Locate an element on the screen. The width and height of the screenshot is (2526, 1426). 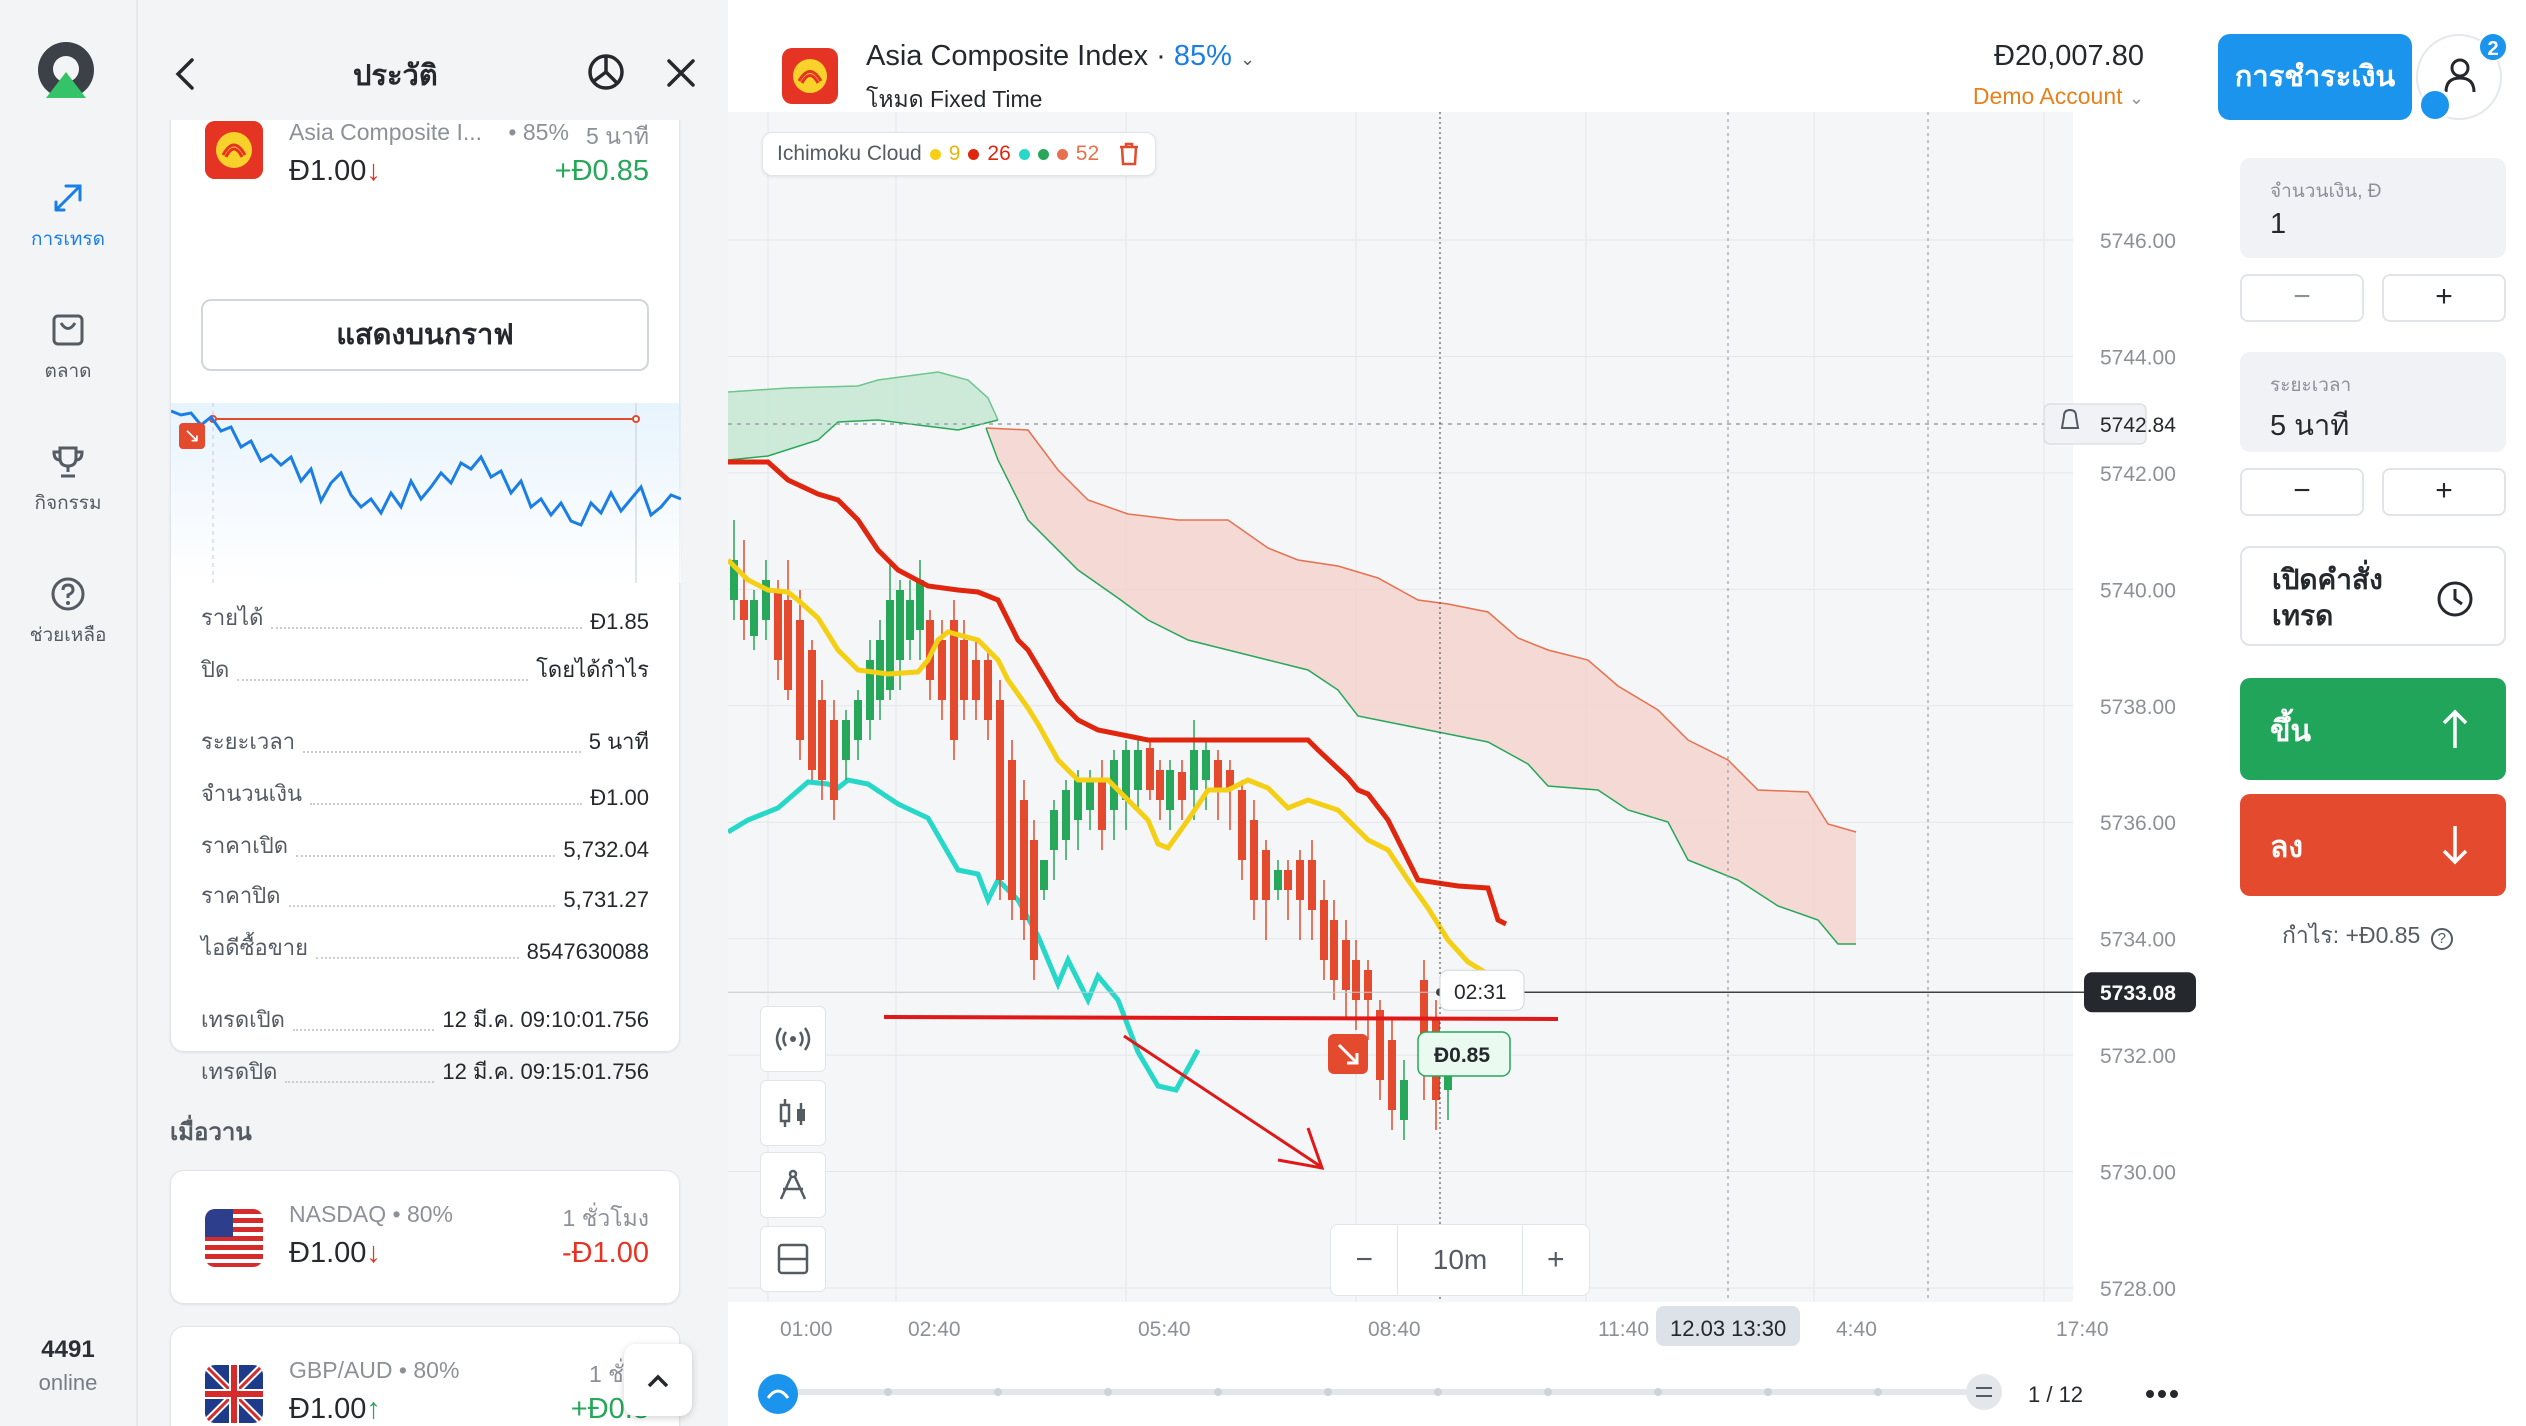
back-icon is located at coordinates (186, 74).